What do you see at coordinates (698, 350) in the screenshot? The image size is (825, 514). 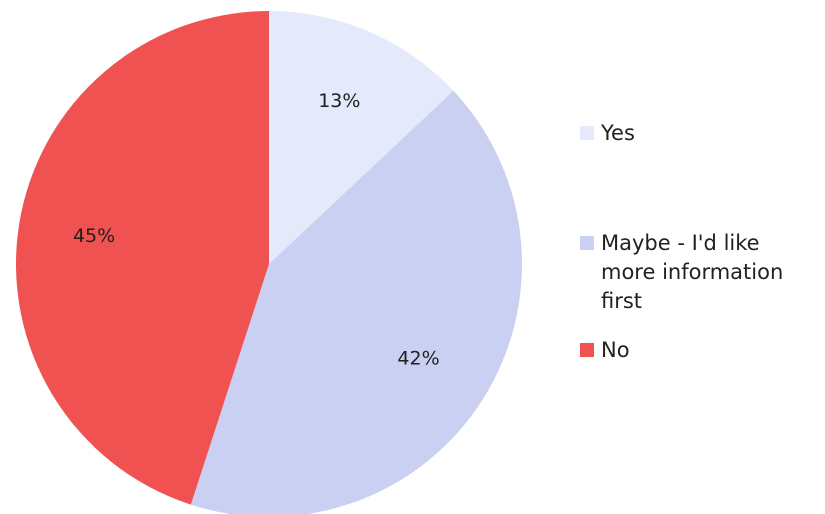 I see `legend-item-no: No` at bounding box center [698, 350].